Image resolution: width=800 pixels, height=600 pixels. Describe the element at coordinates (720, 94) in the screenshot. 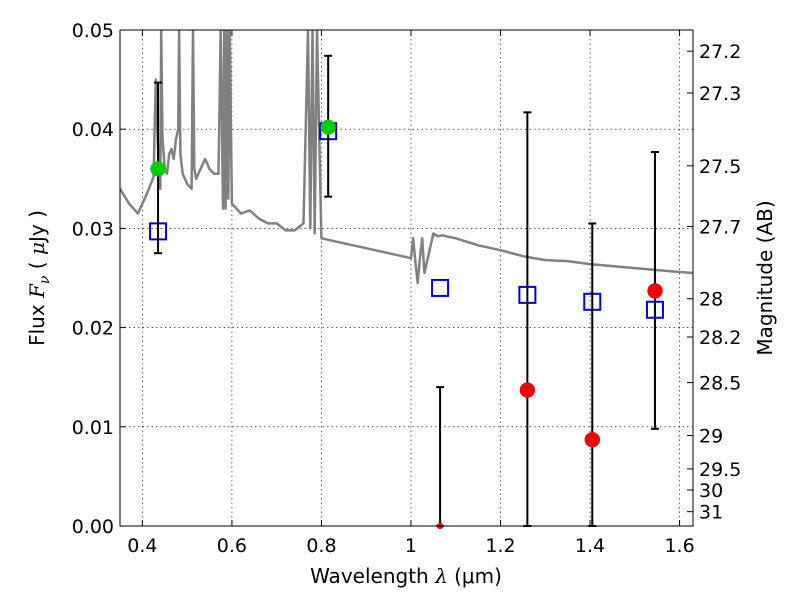

I see `y2-tick-label: 27.3` at that location.